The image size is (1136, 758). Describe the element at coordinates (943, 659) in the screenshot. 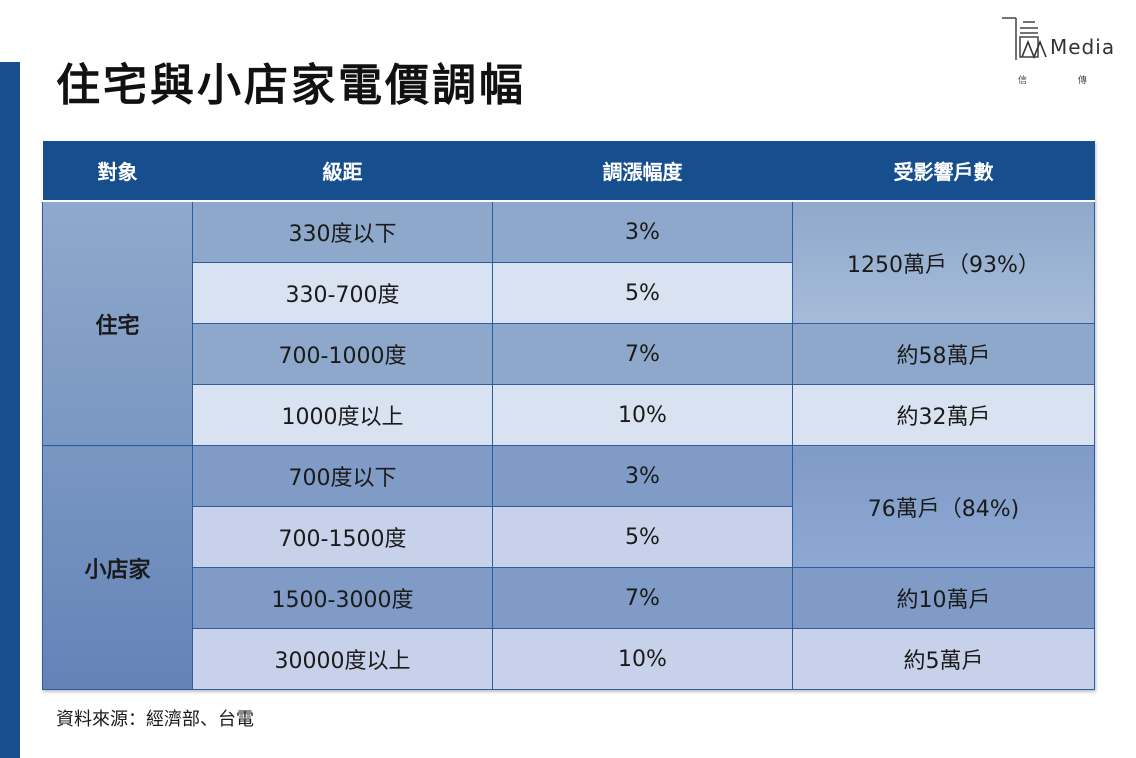

I see `households-cell: 約5萬戶` at that location.